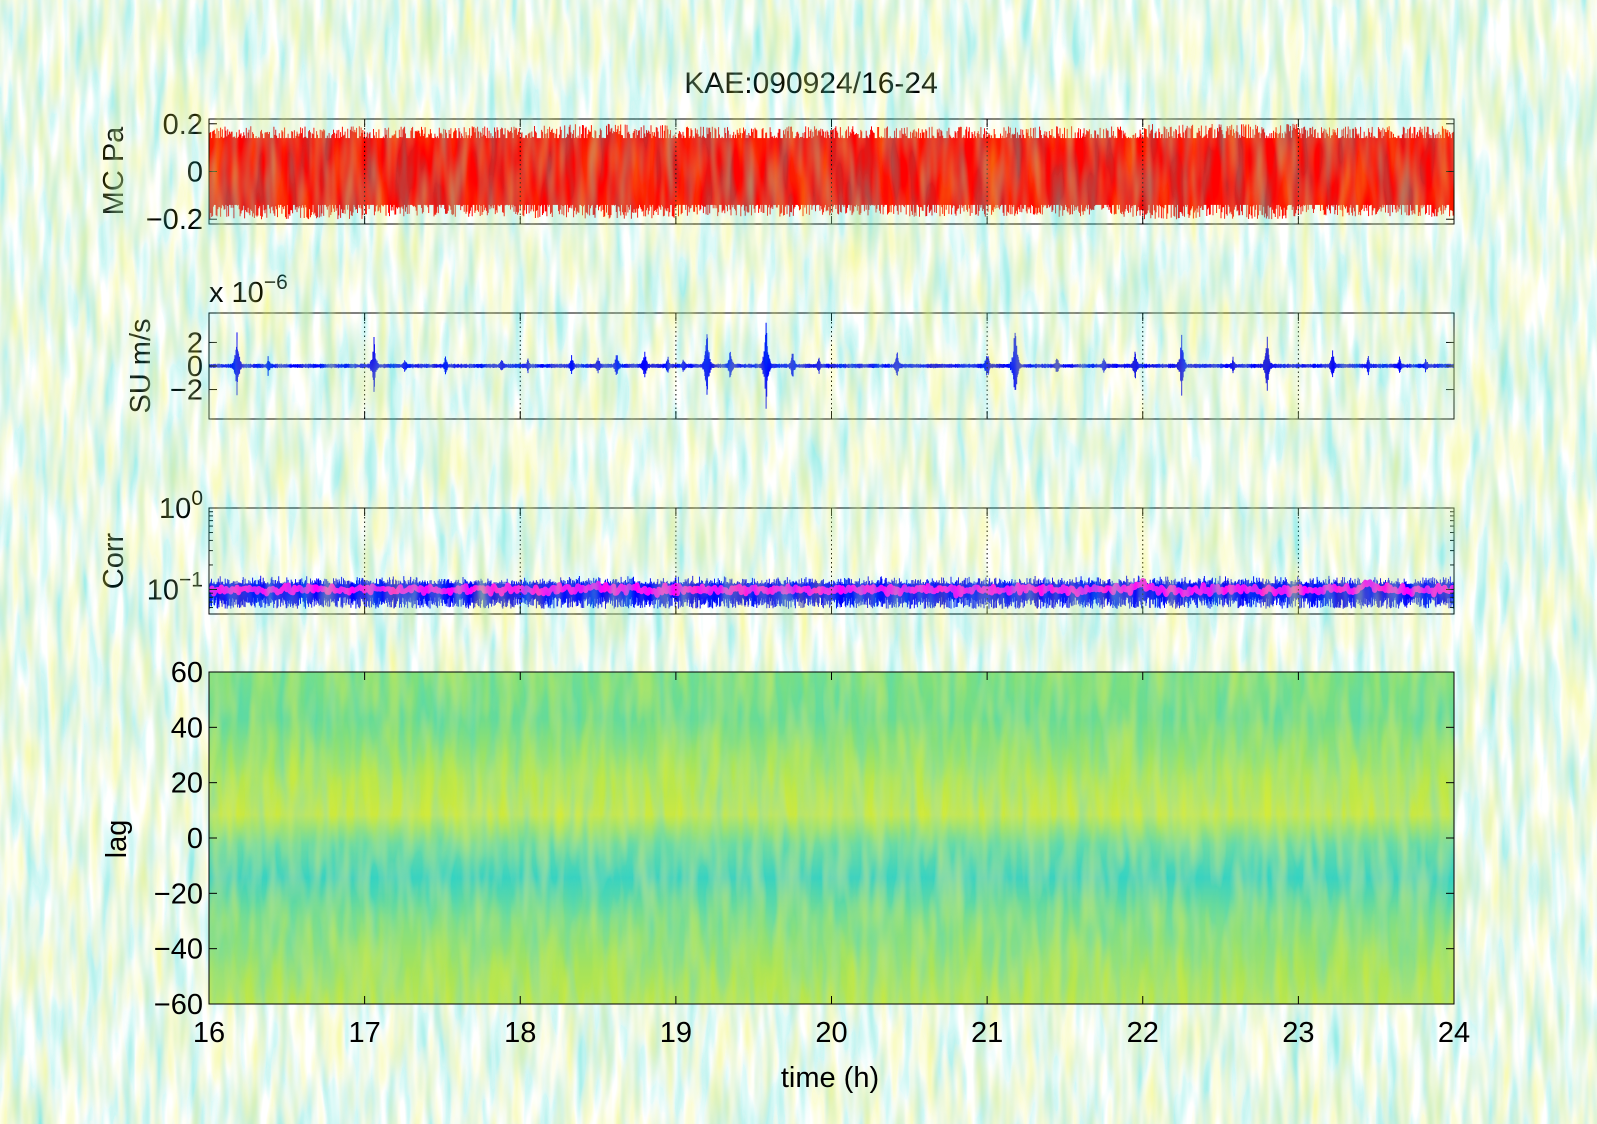 The width and height of the screenshot is (1597, 1124). I want to click on lag-y-tick-label: −20, so click(178, 894).